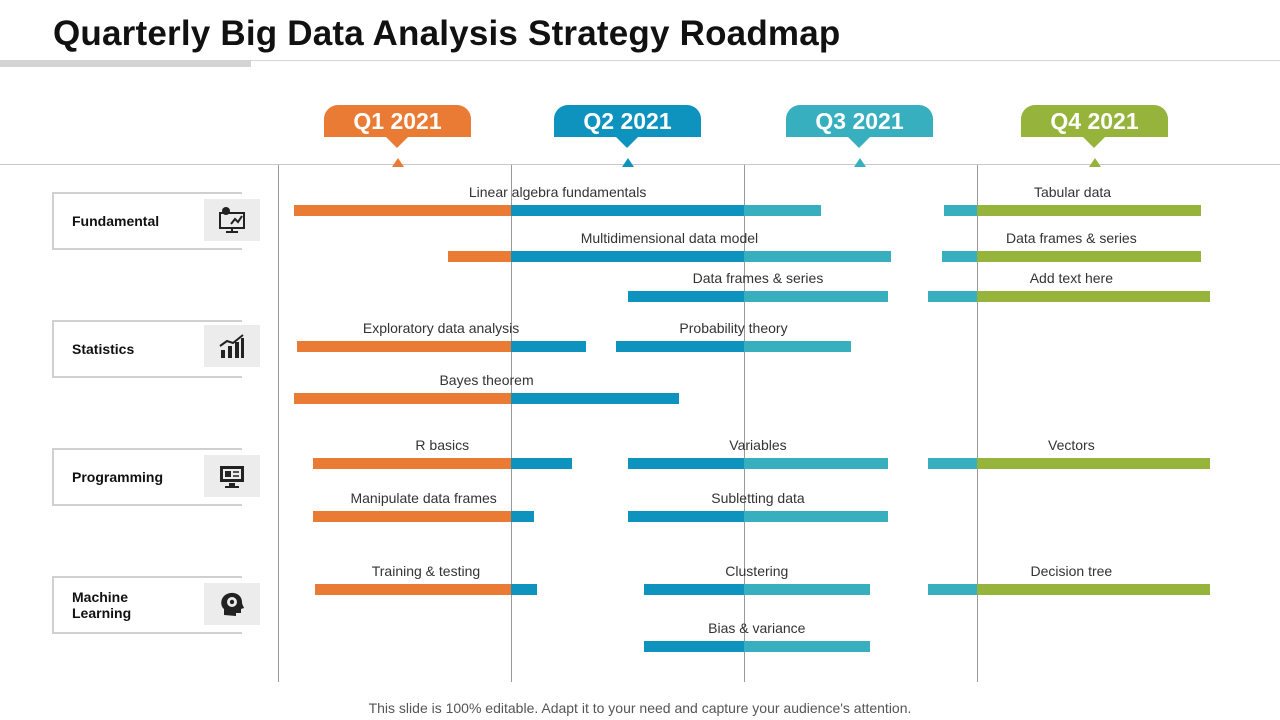 Image resolution: width=1280 pixels, height=720 pixels. Describe the element at coordinates (118, 477) in the screenshot. I see `category-label: Programming` at that location.